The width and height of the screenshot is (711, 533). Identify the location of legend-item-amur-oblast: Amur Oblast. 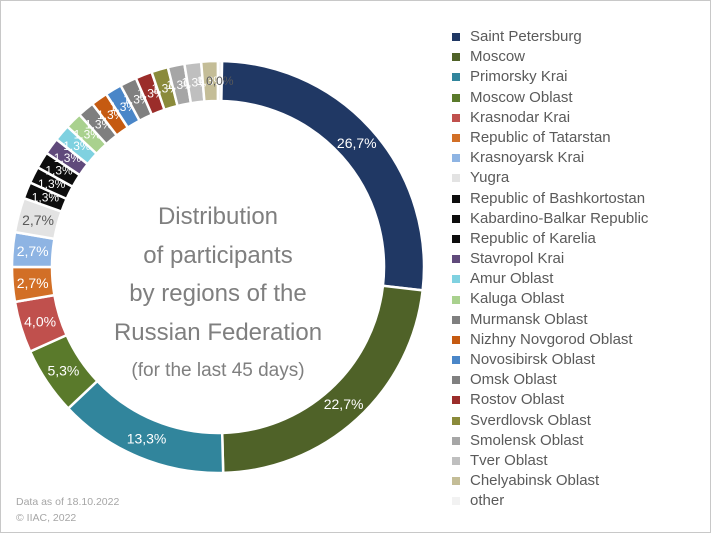
(550, 279).